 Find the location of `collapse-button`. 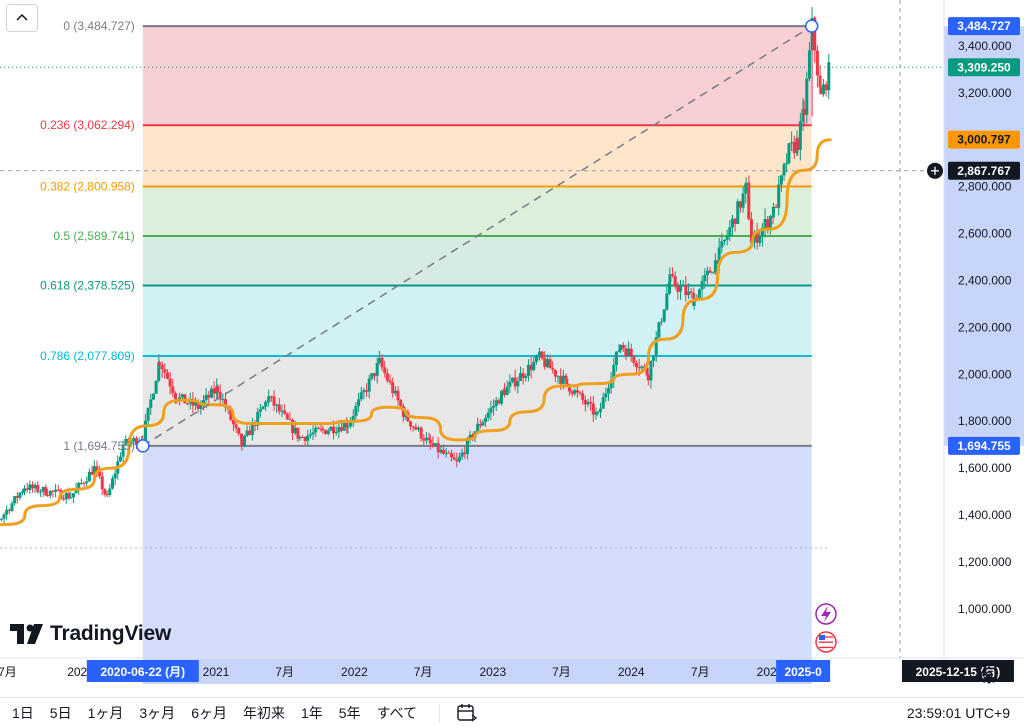

collapse-button is located at coordinates (22, 18).